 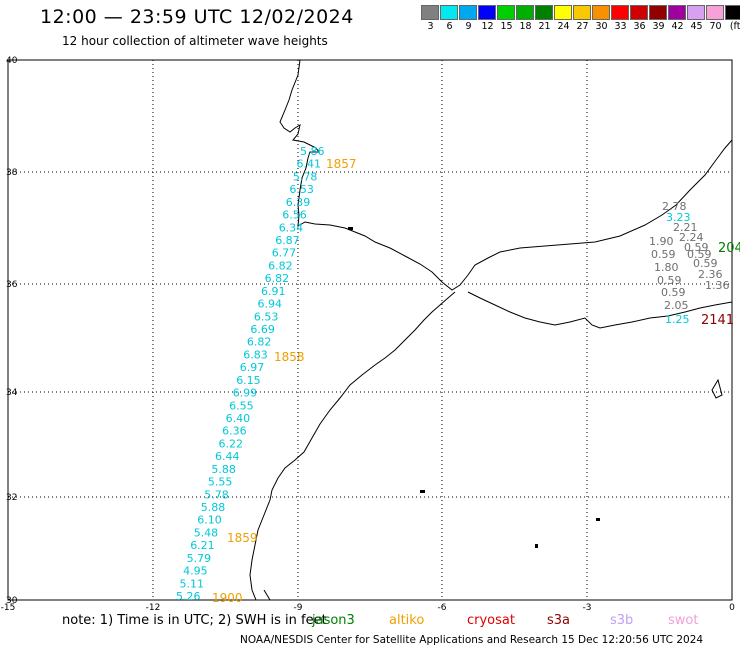 I want to click on legend-label: 39, so click(x=658, y=26).